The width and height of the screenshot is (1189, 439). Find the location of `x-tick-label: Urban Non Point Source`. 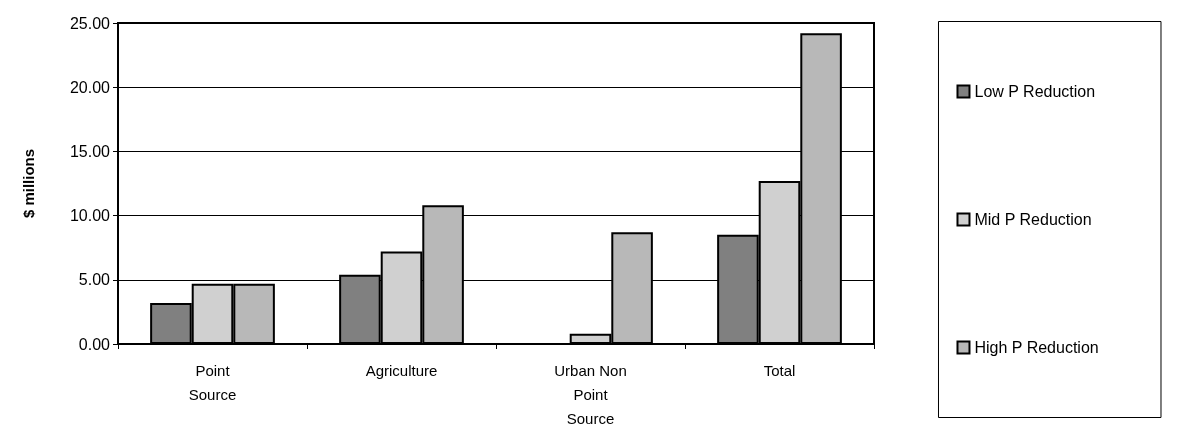

x-tick-label: Urban Non Point Source is located at coordinates (590, 394).